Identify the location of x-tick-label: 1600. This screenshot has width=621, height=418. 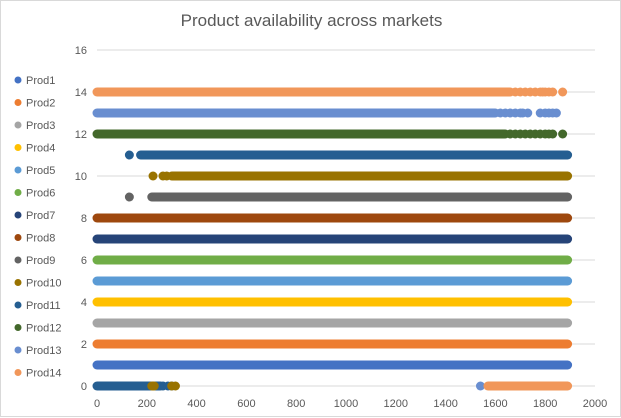
(495, 404).